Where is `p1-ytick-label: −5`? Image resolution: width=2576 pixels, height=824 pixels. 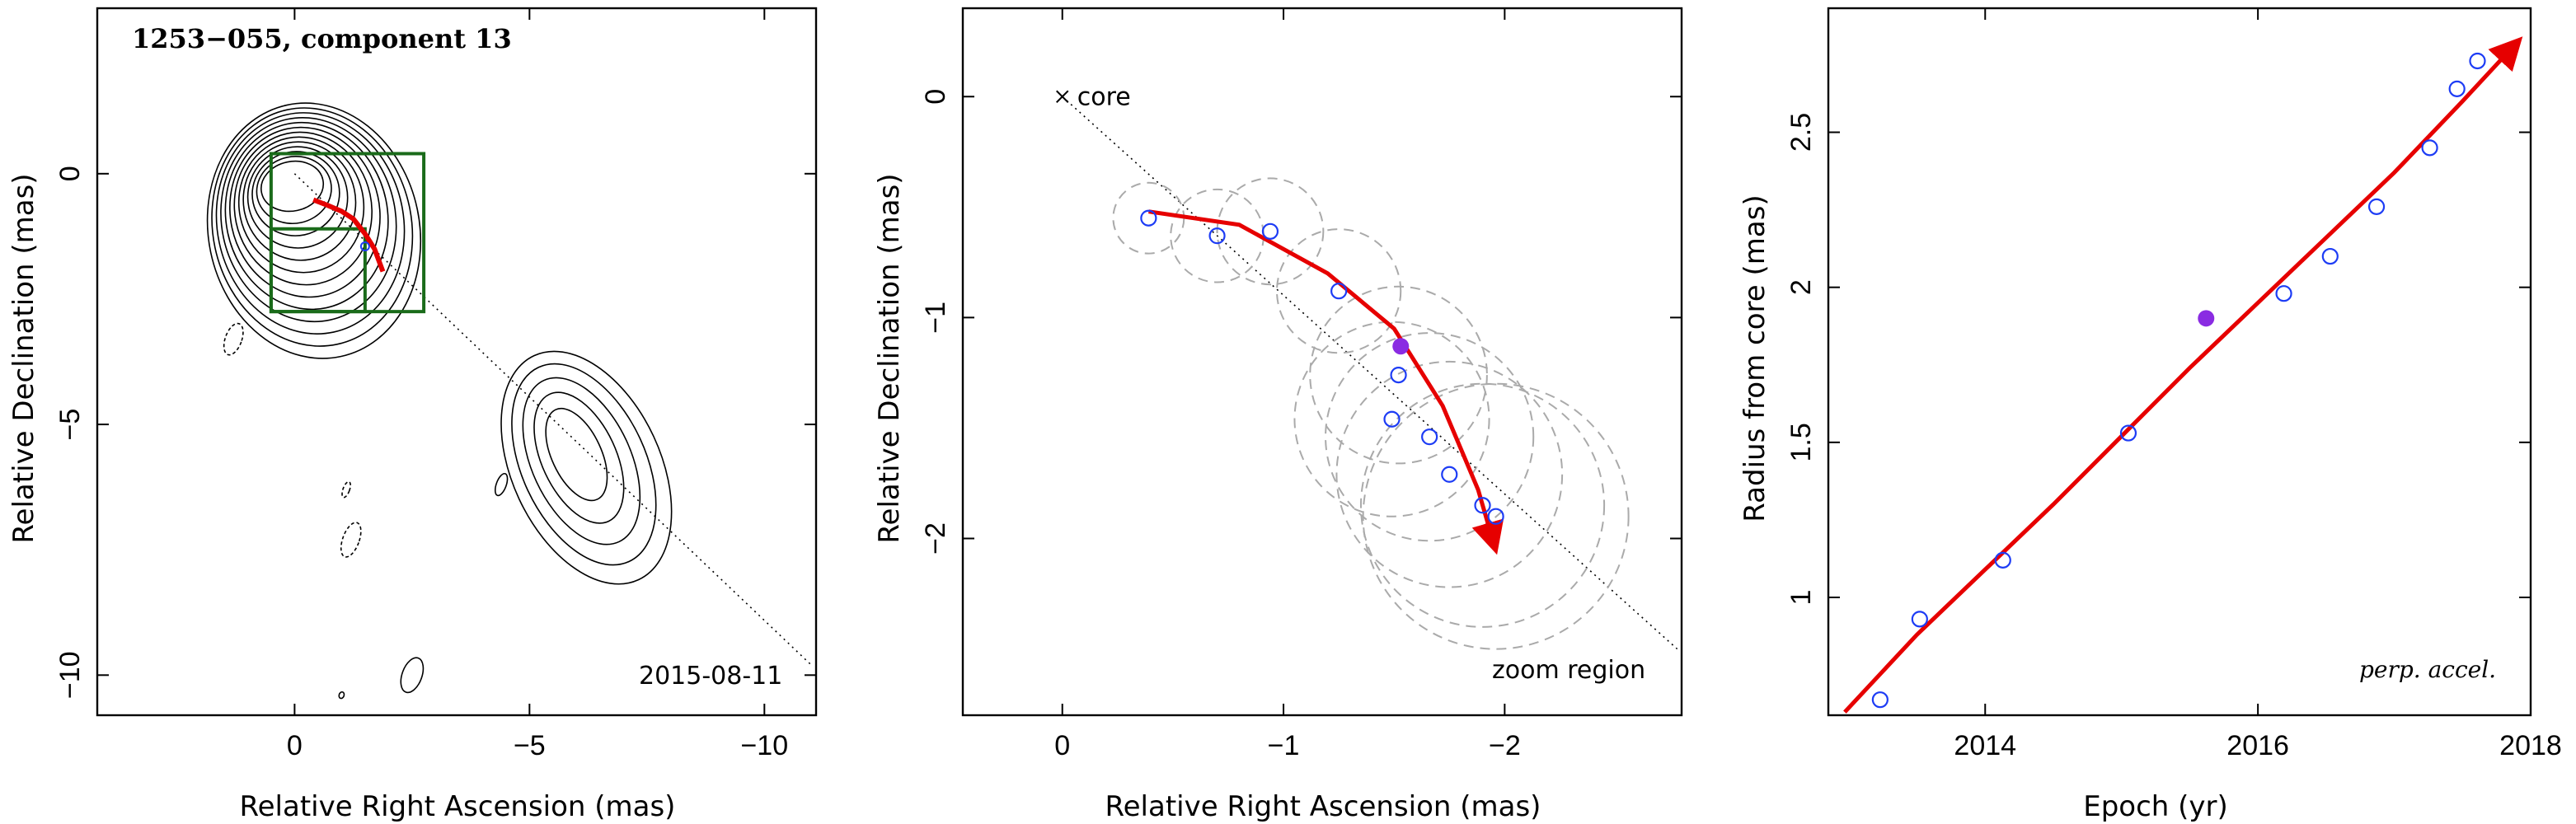
p1-ytick-label: −5 is located at coordinates (70, 425).